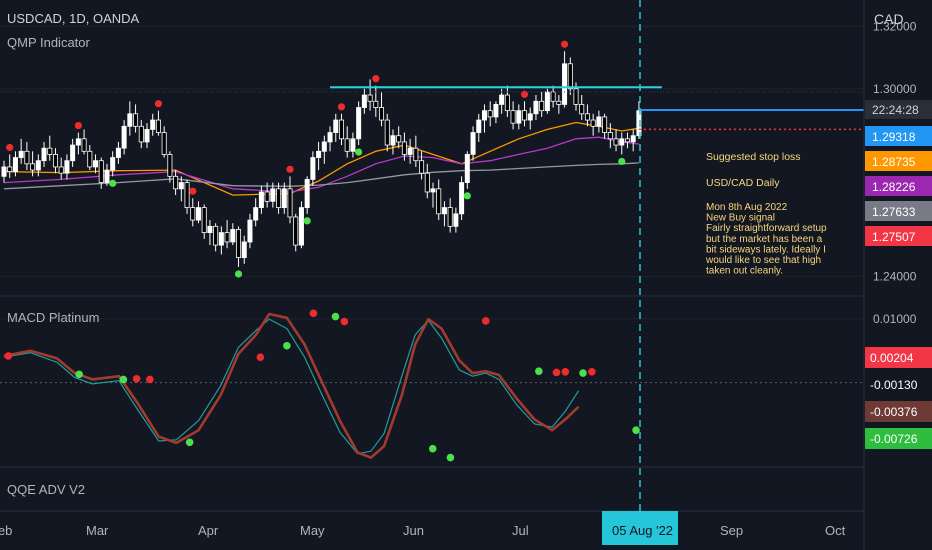  Describe the element at coordinates (895, 110) in the screenshot. I see `countdown-label: 22:24:28` at that location.